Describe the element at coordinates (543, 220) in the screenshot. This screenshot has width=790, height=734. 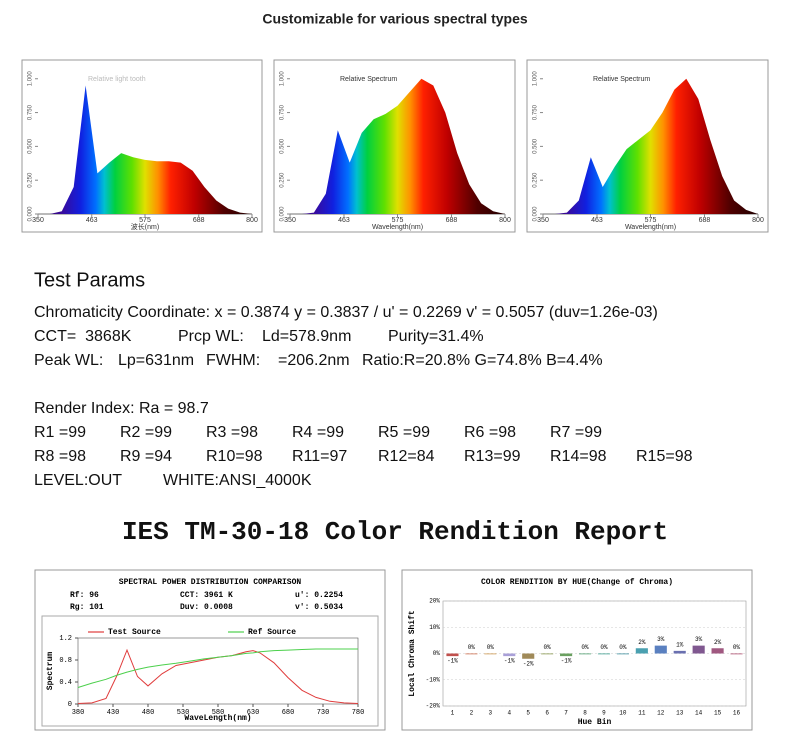
I see `x-tick-label: 350` at that location.